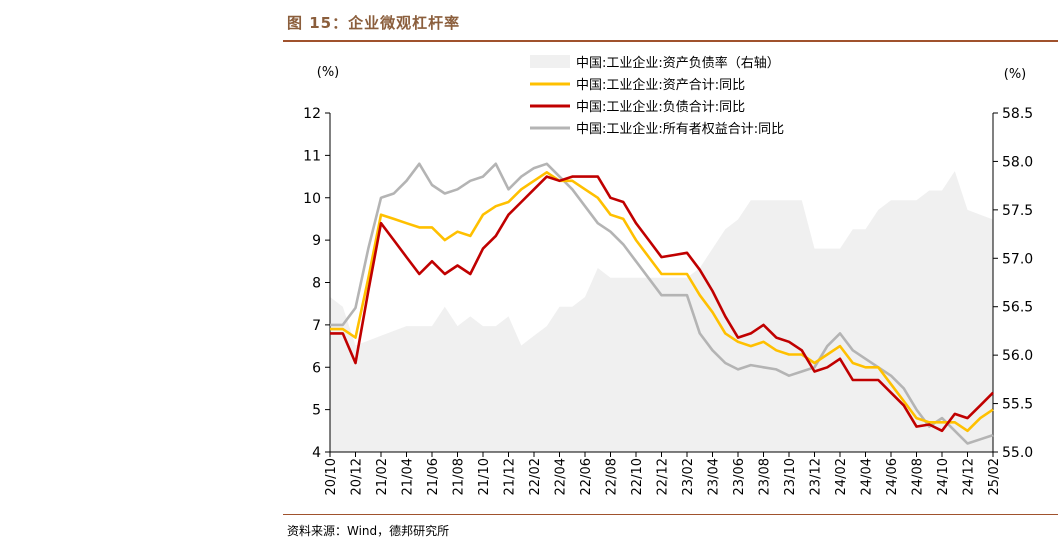  What do you see at coordinates (316, 411) in the screenshot?
I see `left-tick-label: 5` at bounding box center [316, 411].